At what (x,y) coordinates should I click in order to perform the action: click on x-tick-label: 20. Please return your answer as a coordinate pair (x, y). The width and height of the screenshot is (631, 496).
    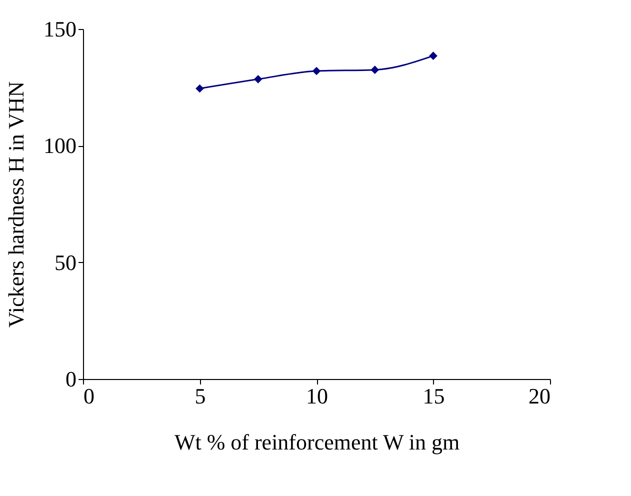
    Looking at the image, I should click on (539, 396).